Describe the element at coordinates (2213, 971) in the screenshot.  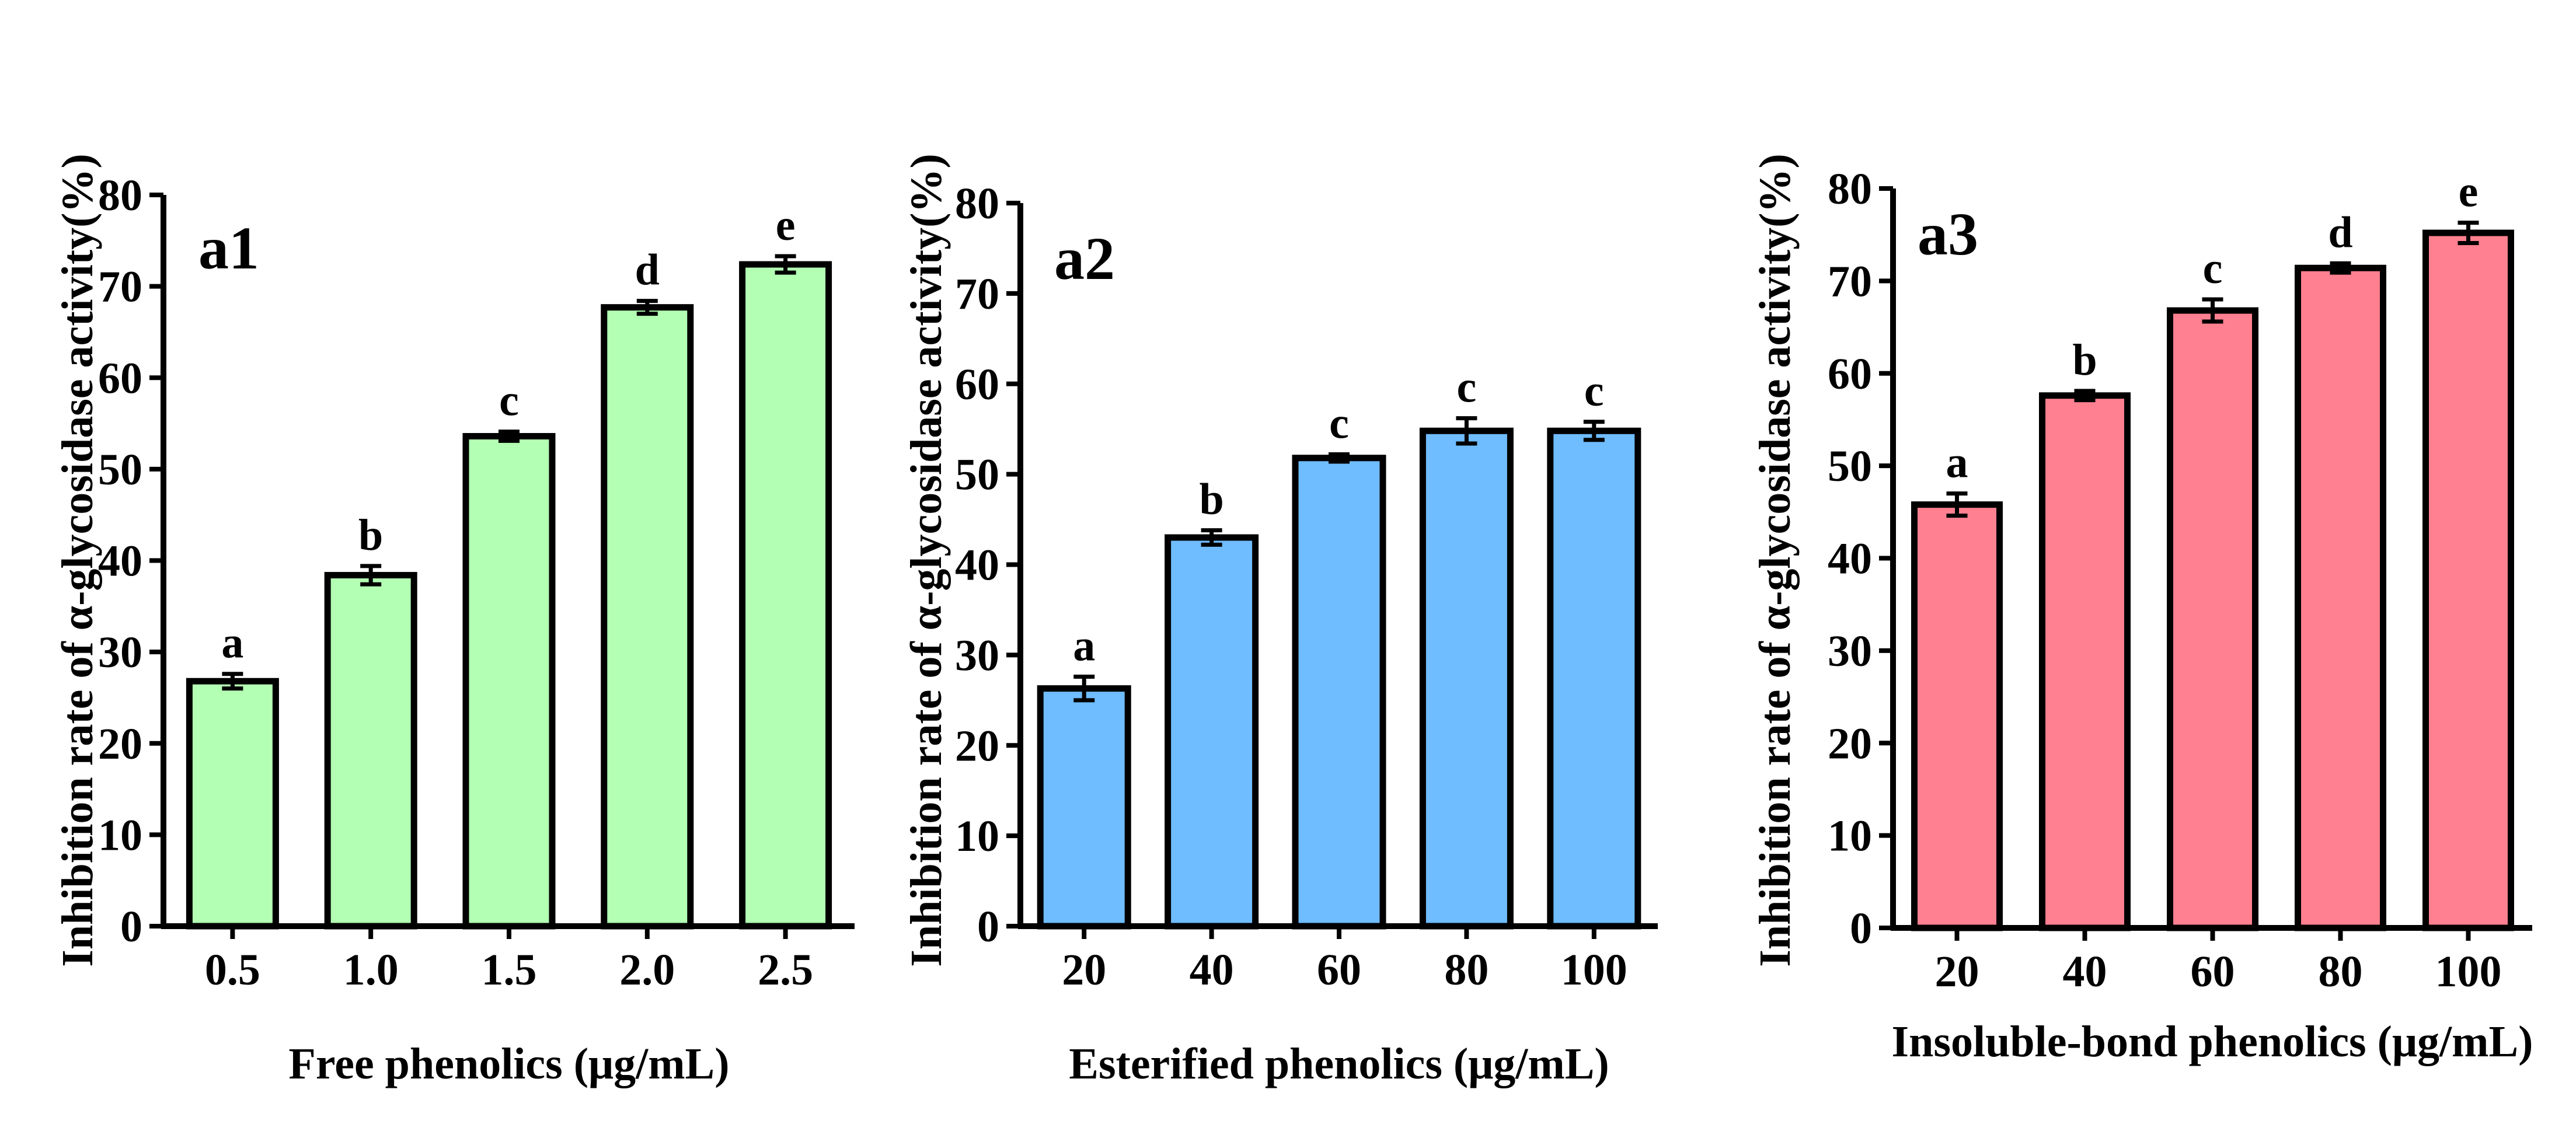
I see `panel-a3-x-tick-label: 60` at that location.